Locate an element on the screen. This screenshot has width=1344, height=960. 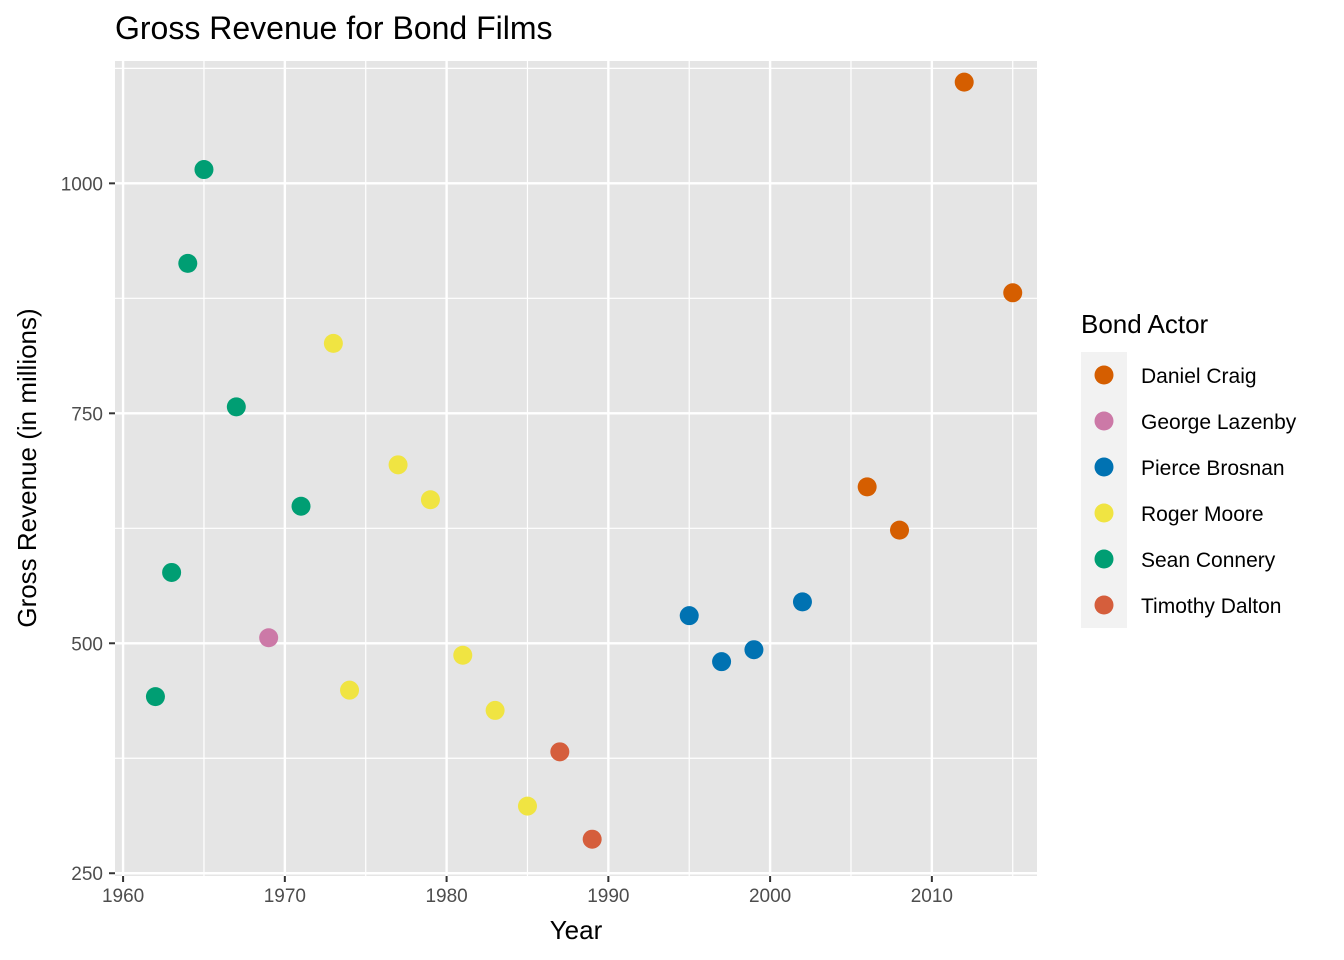
legend-key-background is located at coordinates (1104, 490).